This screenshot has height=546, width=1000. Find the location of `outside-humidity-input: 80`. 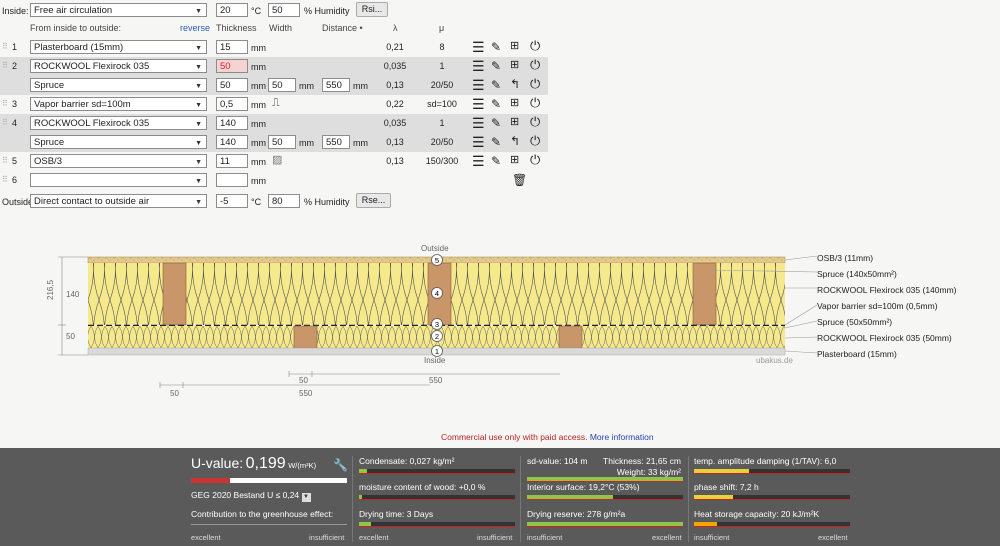

outside-humidity-input: 80 is located at coordinates (284, 201).